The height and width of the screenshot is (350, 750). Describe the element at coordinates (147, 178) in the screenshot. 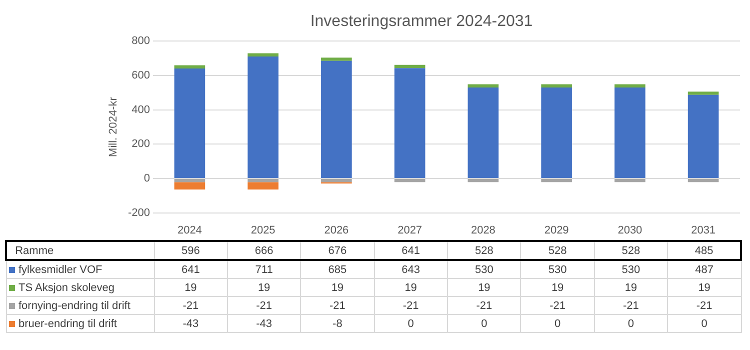

I see `y-tick-label: 0` at that location.